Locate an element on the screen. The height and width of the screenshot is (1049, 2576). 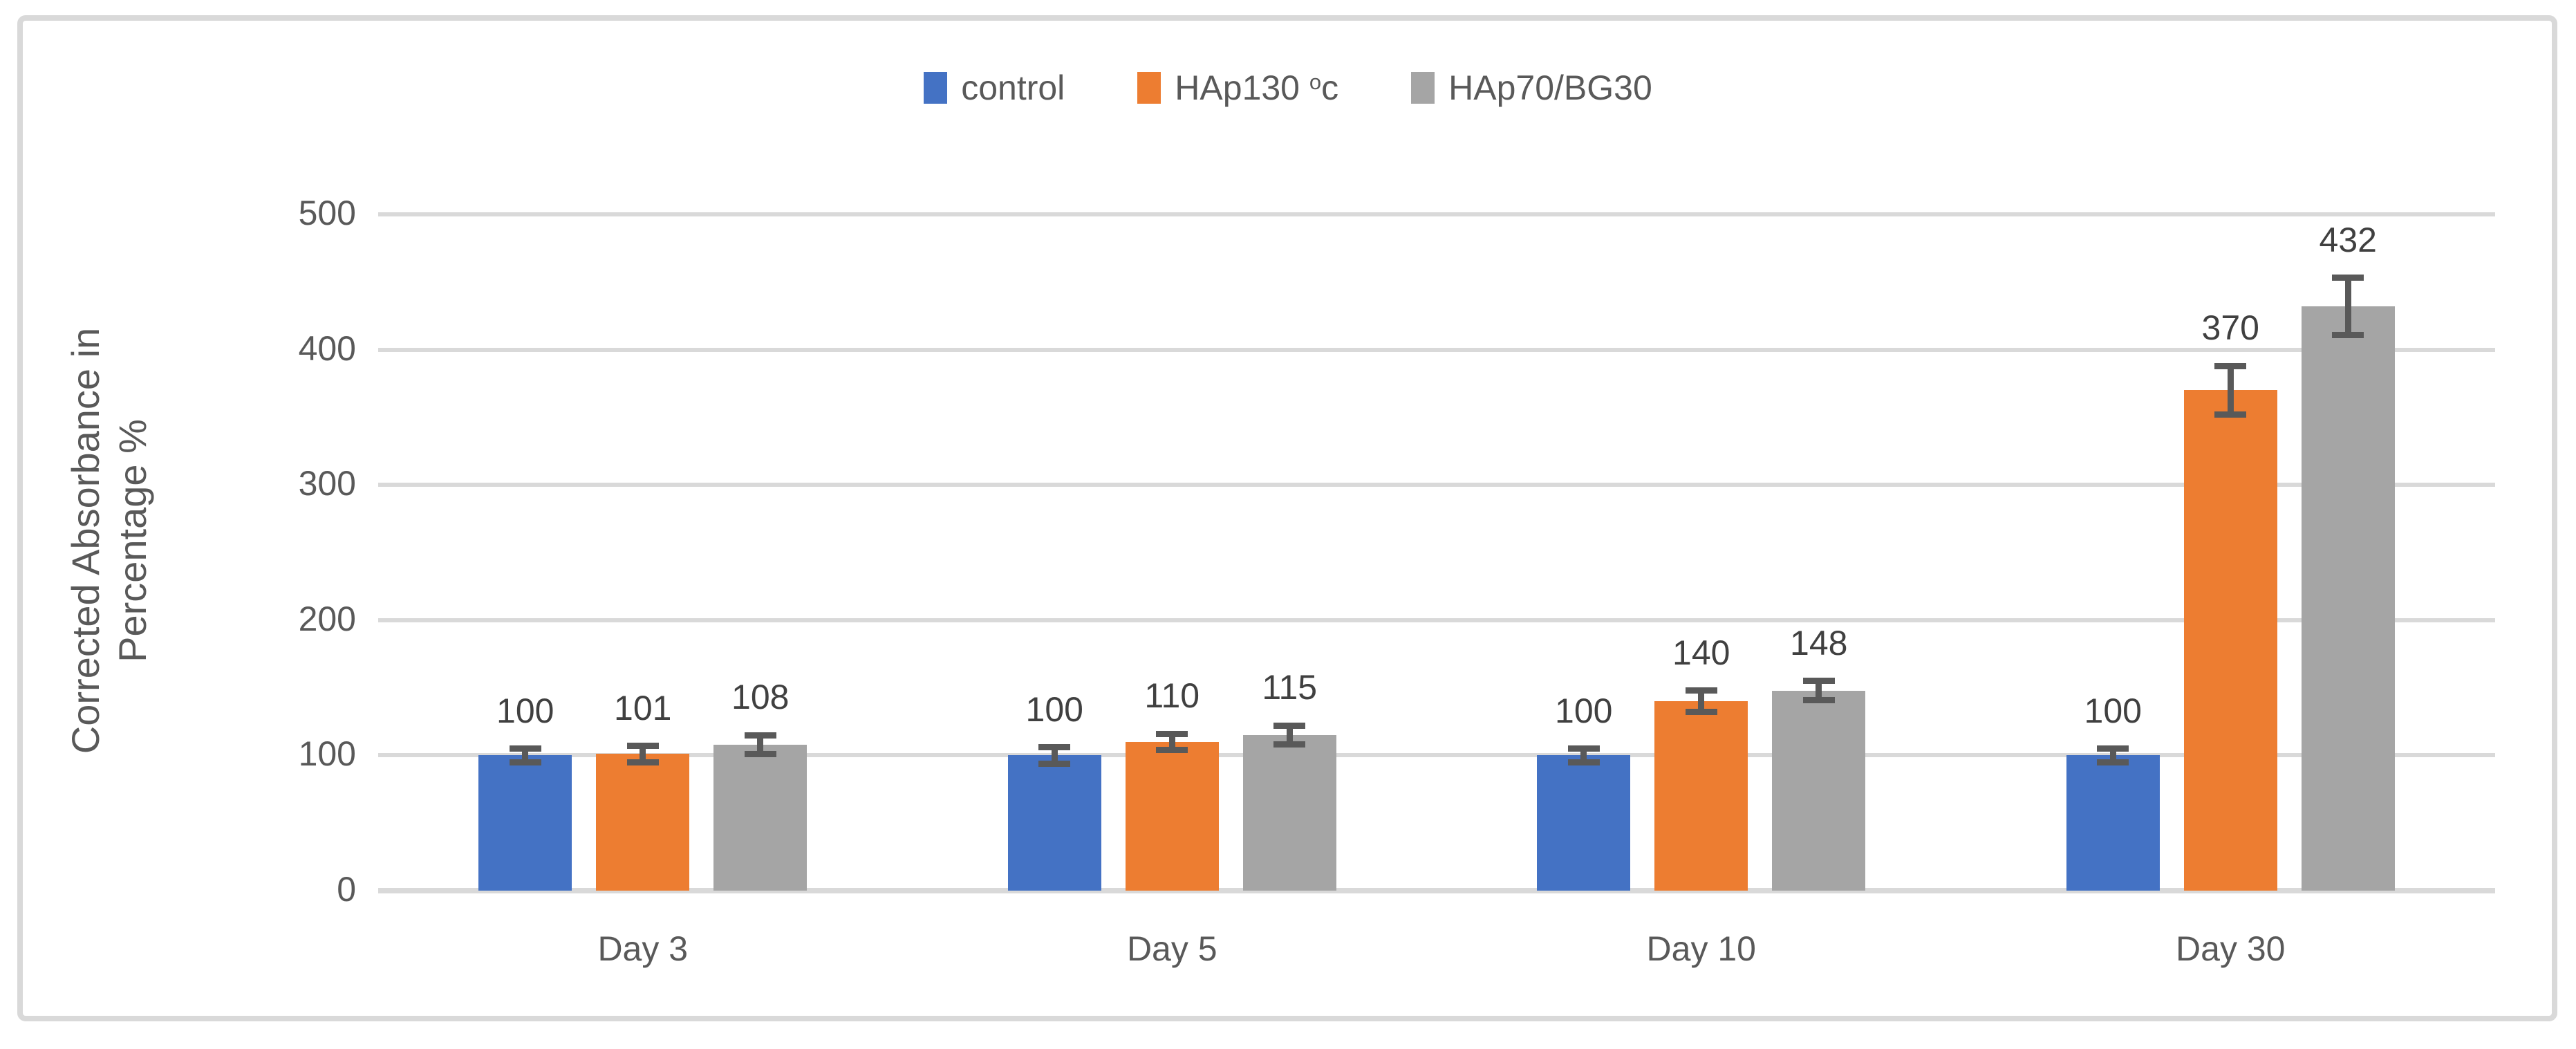
y-tick-label-100: 100 is located at coordinates (327, 754).